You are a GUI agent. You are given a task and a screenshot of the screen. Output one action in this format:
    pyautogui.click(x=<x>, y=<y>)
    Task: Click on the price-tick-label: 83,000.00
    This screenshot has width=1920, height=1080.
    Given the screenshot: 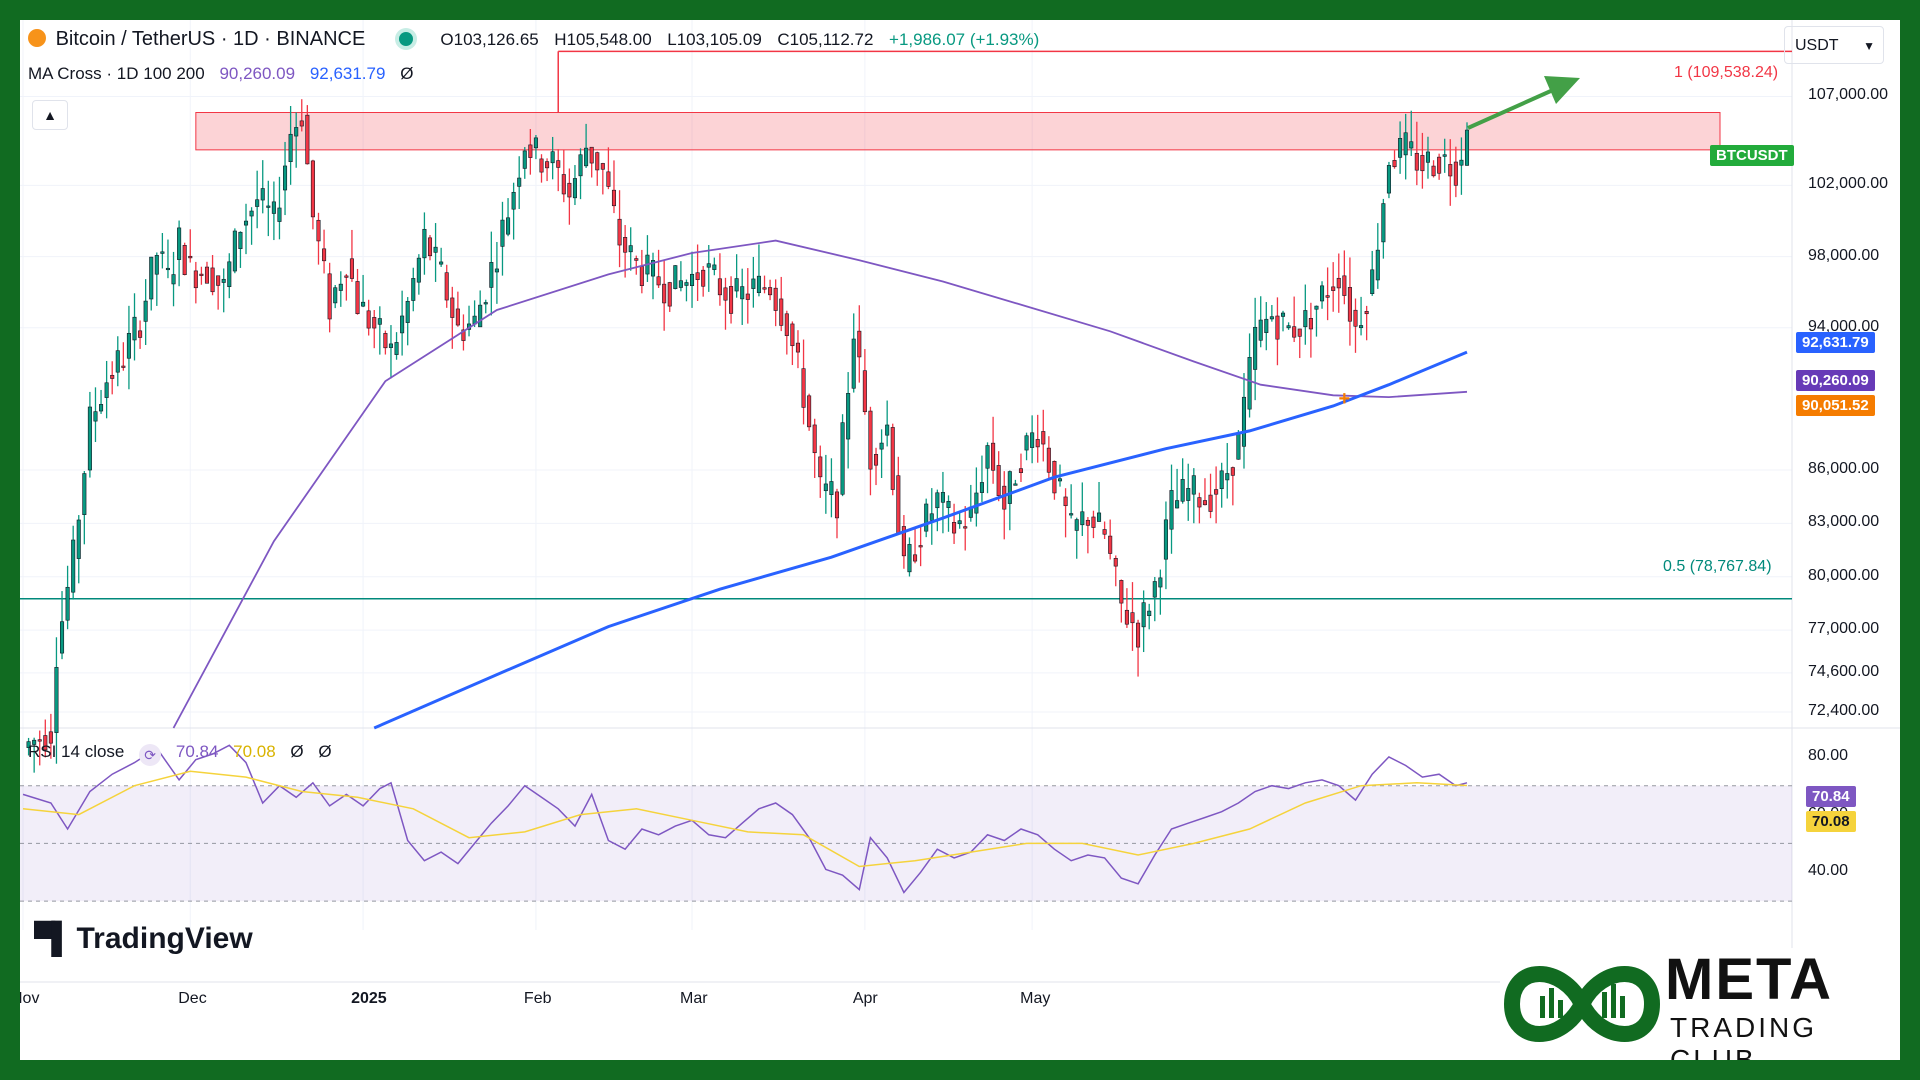 What is the action you would take?
    pyautogui.click(x=1844, y=522)
    